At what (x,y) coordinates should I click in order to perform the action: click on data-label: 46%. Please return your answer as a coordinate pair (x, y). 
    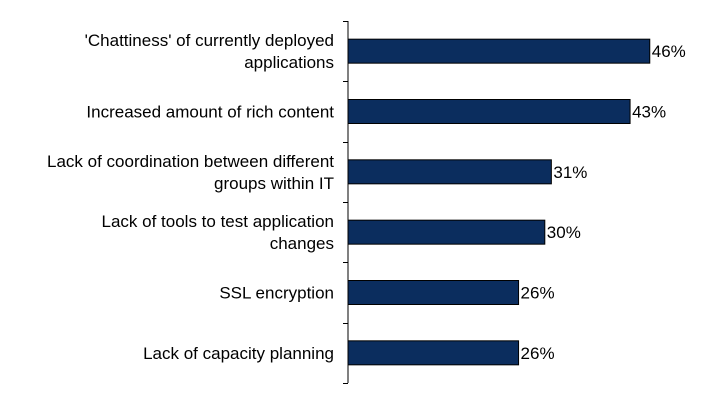
    Looking at the image, I should click on (669, 51).